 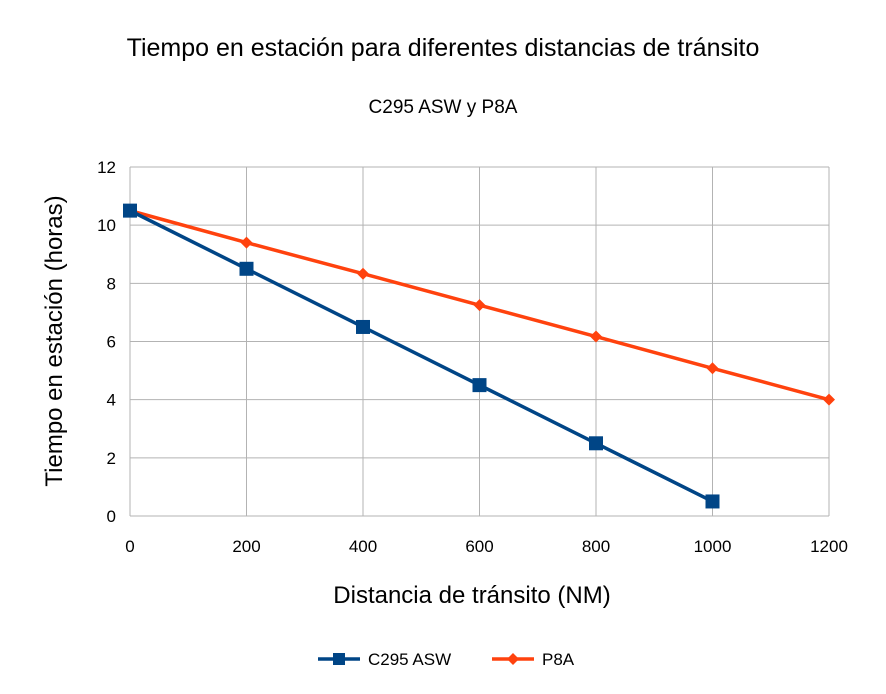 I want to click on chart-subtitle: C295 ASW y P8A, so click(x=443, y=107).